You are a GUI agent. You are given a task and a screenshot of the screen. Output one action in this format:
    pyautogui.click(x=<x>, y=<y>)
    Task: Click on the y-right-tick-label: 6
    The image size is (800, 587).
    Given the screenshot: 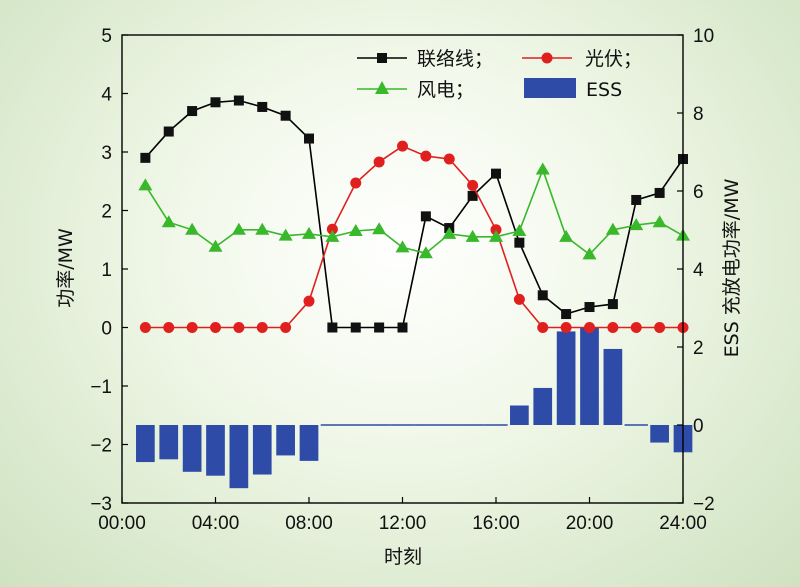 What is the action you would take?
    pyautogui.click(x=698, y=192)
    